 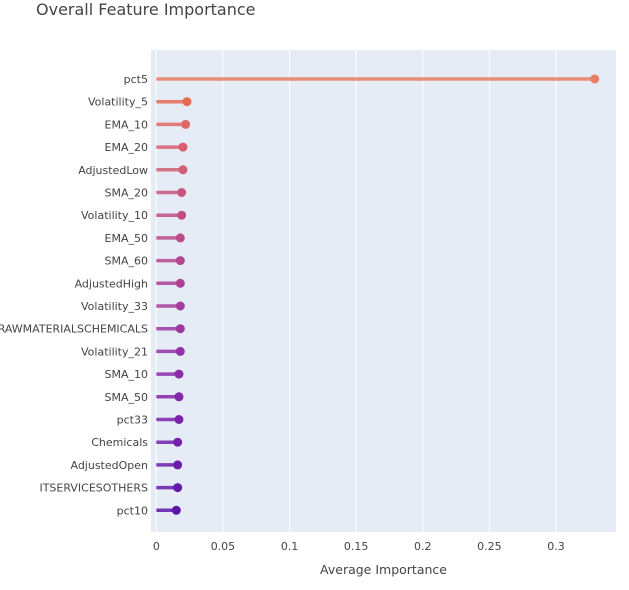 I want to click on x-tick-labels: 0 0.05 0.1 0.15 0.2 0.25 0.3, so click(x=359, y=546).